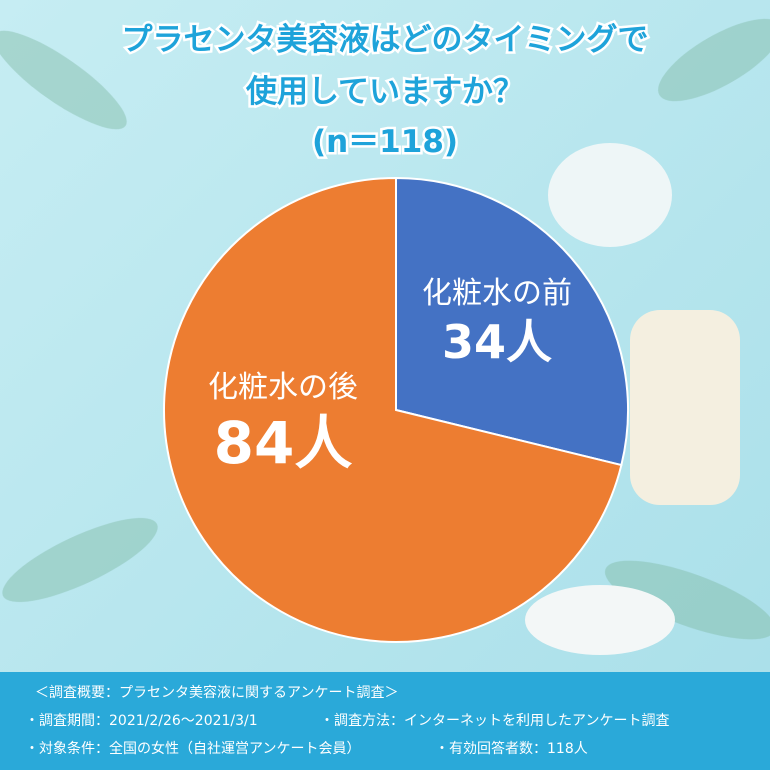 The width and height of the screenshot is (770, 770). What do you see at coordinates (385, 142) in the screenshot?
I see `chart-subtitle: (n＝118)` at bounding box center [385, 142].